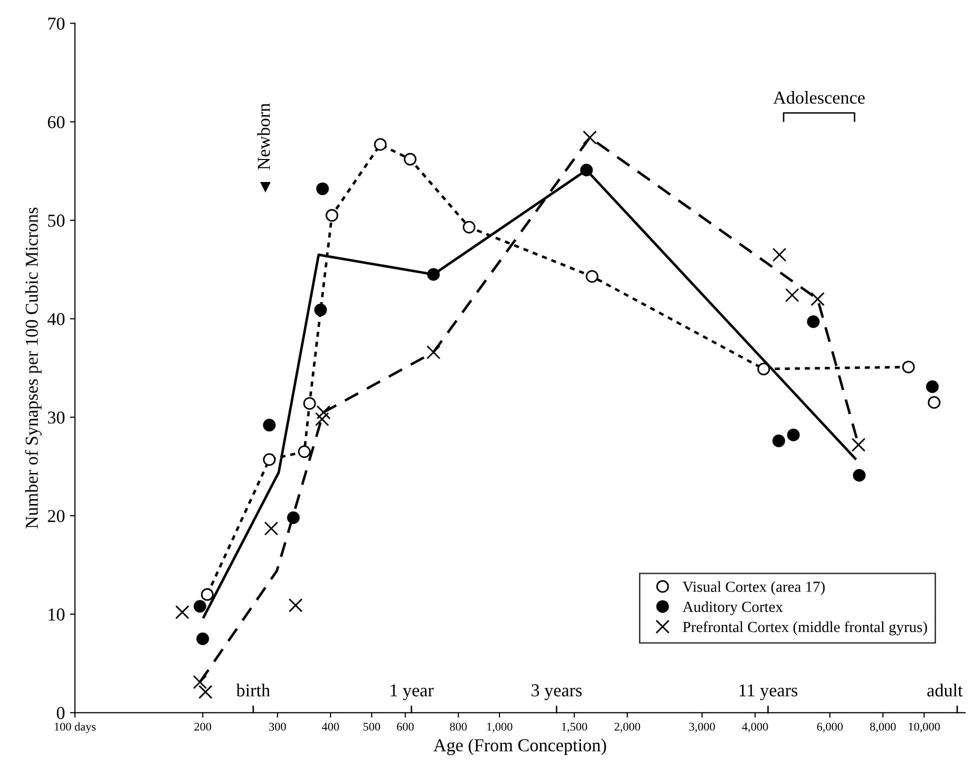  I want to click on x-tick-label: 500, so click(372, 726).